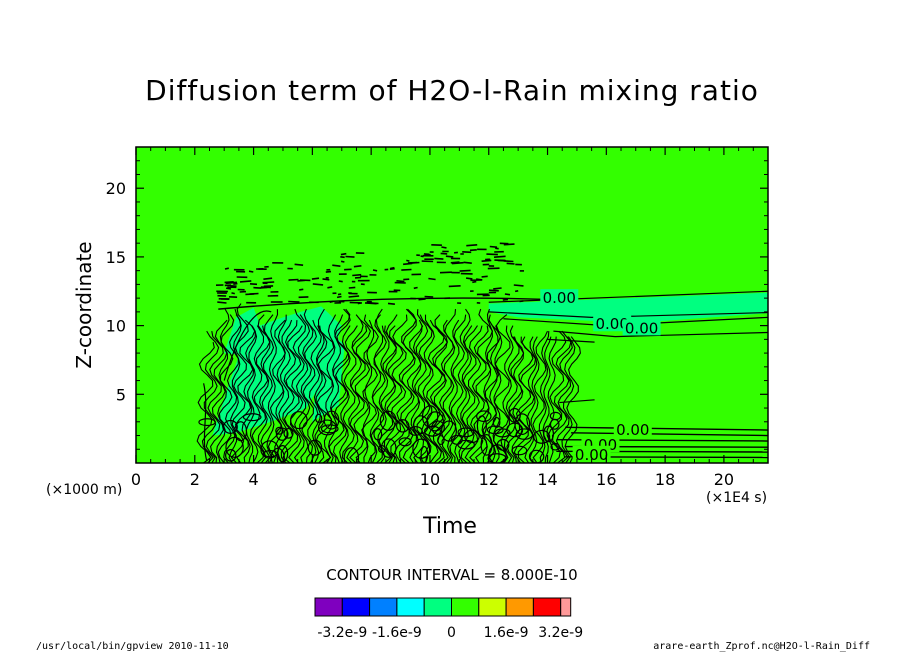  Describe the element at coordinates (342, 633) in the screenshot. I see `colorbar-tick-label: -3.2e-9` at that location.